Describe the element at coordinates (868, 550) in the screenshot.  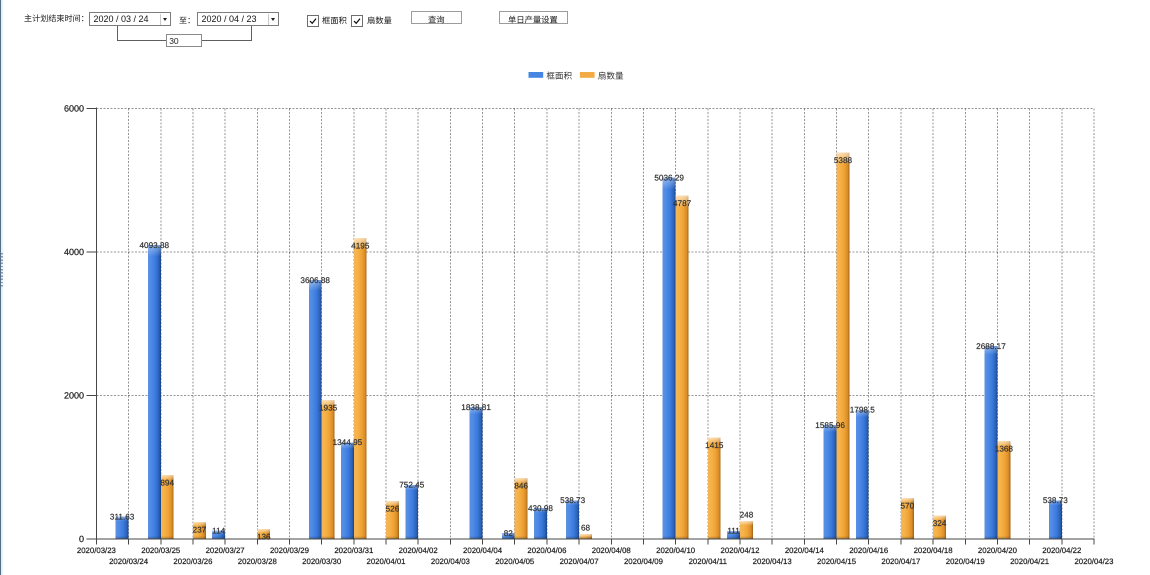
I see `svg-text: 2020/04/16` at that location.